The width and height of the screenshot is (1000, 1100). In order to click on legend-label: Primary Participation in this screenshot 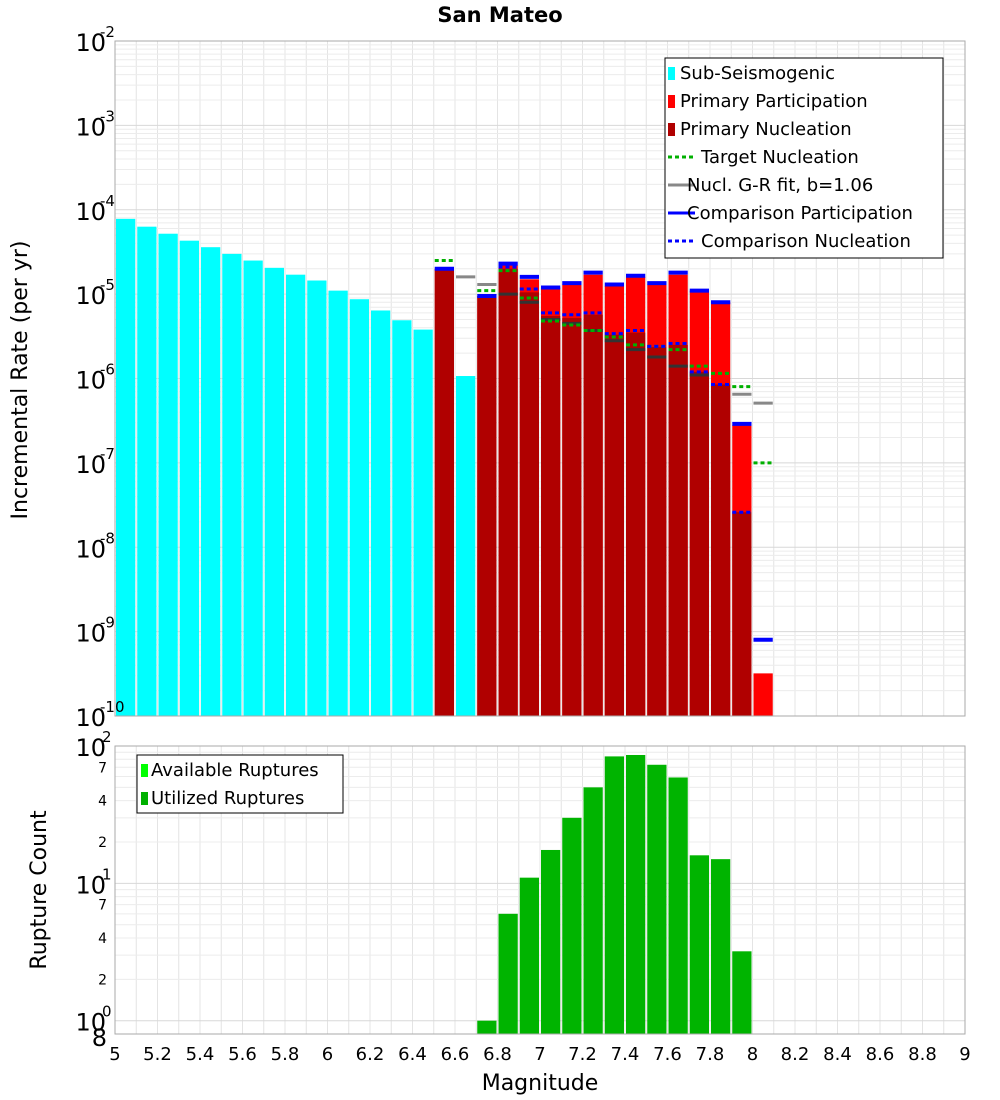, I will do `click(774, 101)`.